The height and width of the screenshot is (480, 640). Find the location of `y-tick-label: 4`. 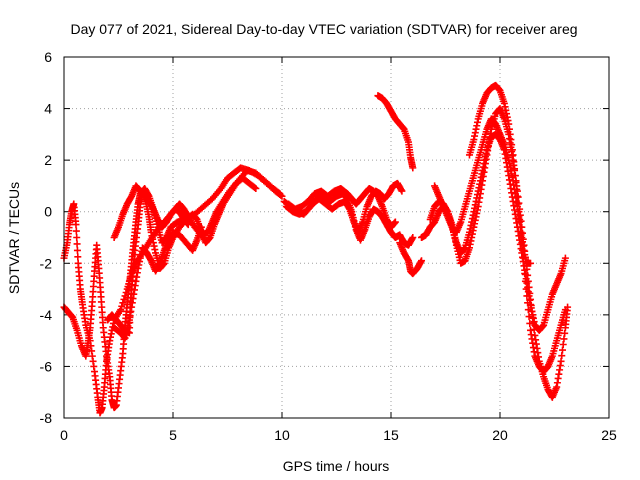

y-tick-label: 4 is located at coordinates (48, 109).